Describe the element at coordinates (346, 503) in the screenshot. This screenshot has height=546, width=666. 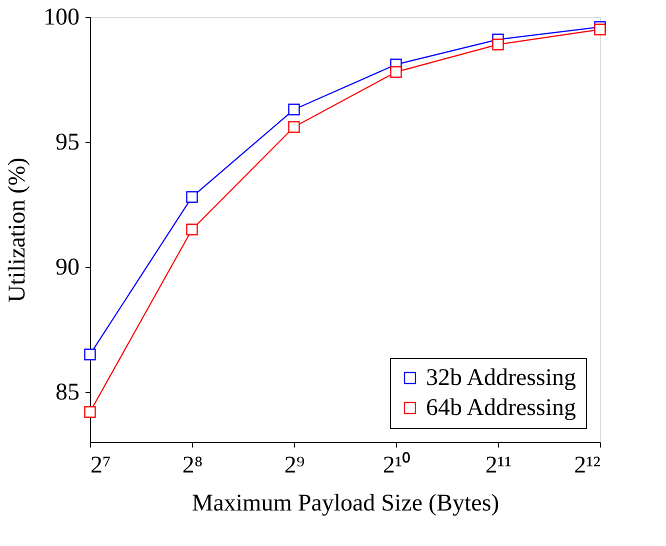
I see `x-axis-title: Maximum Payload Size (Bytes)` at that location.